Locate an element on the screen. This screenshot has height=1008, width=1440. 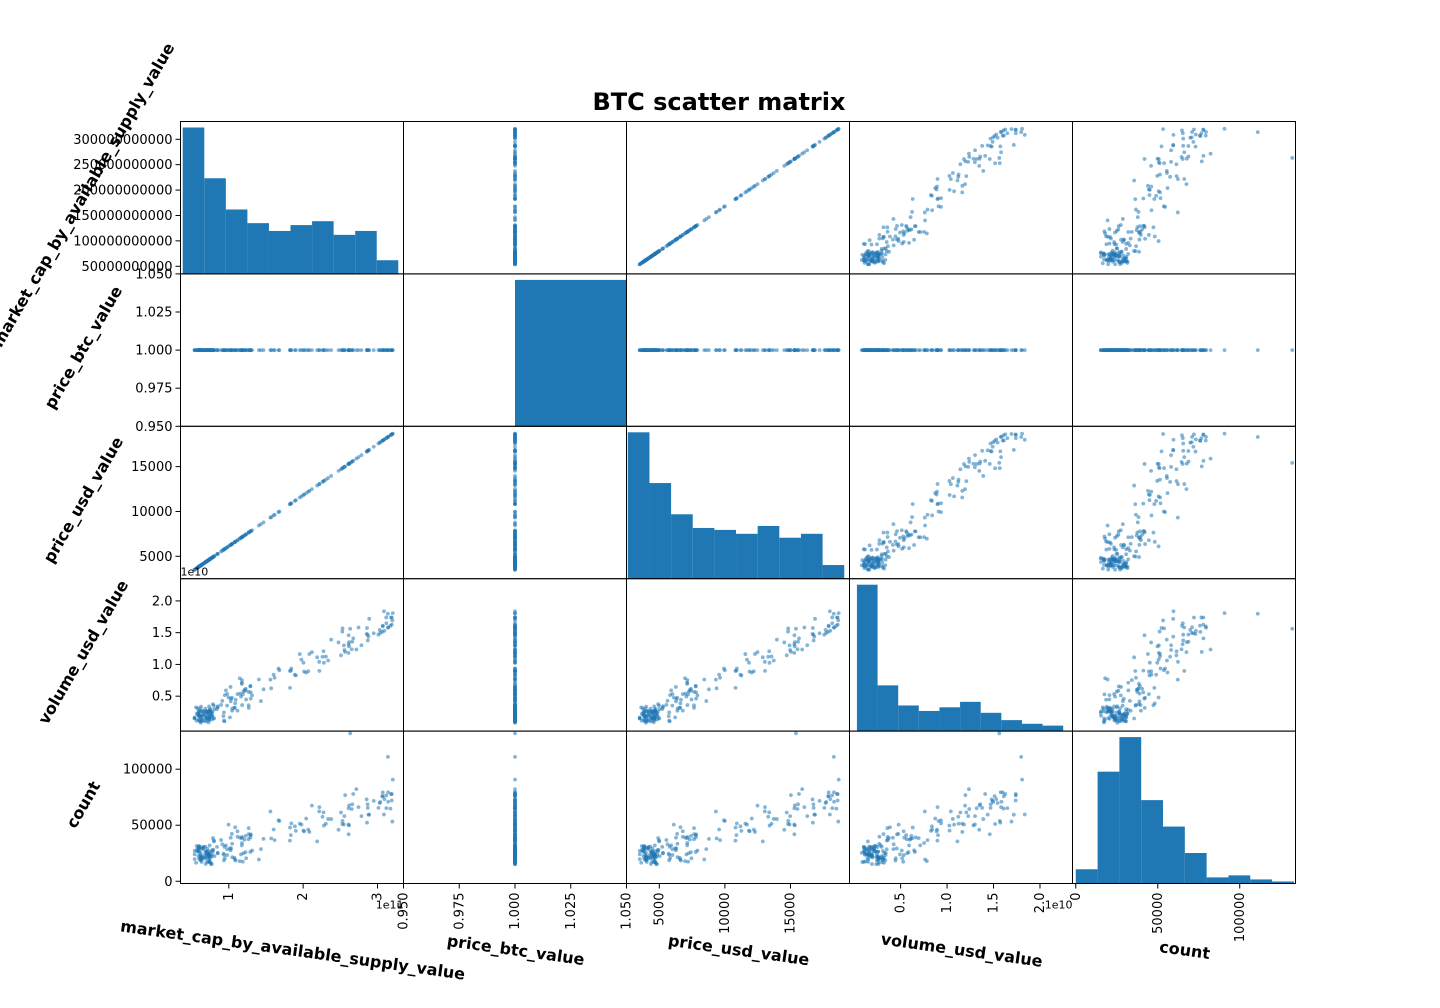
y-tick-label: 1.050 is located at coordinates (153, 274).